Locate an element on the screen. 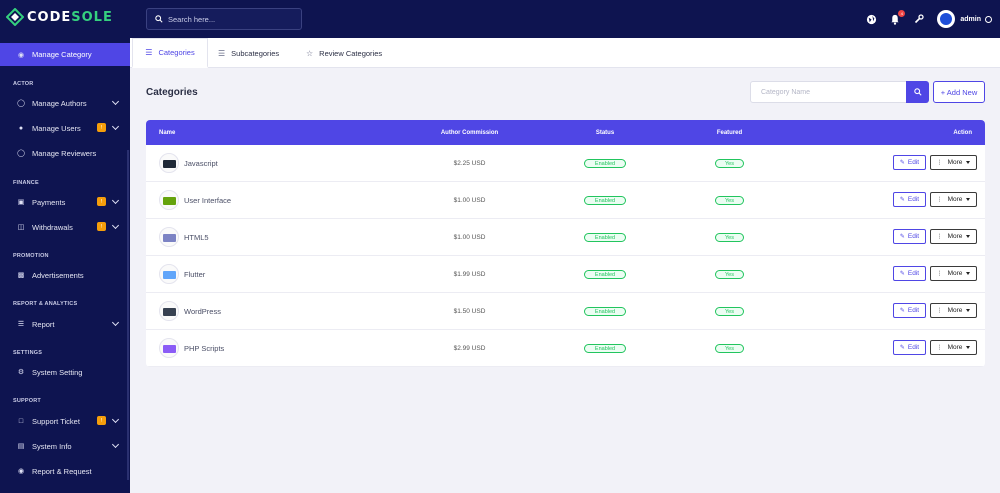 The image size is (1000, 493). bell-icon: 4 is located at coordinates (897, 17).